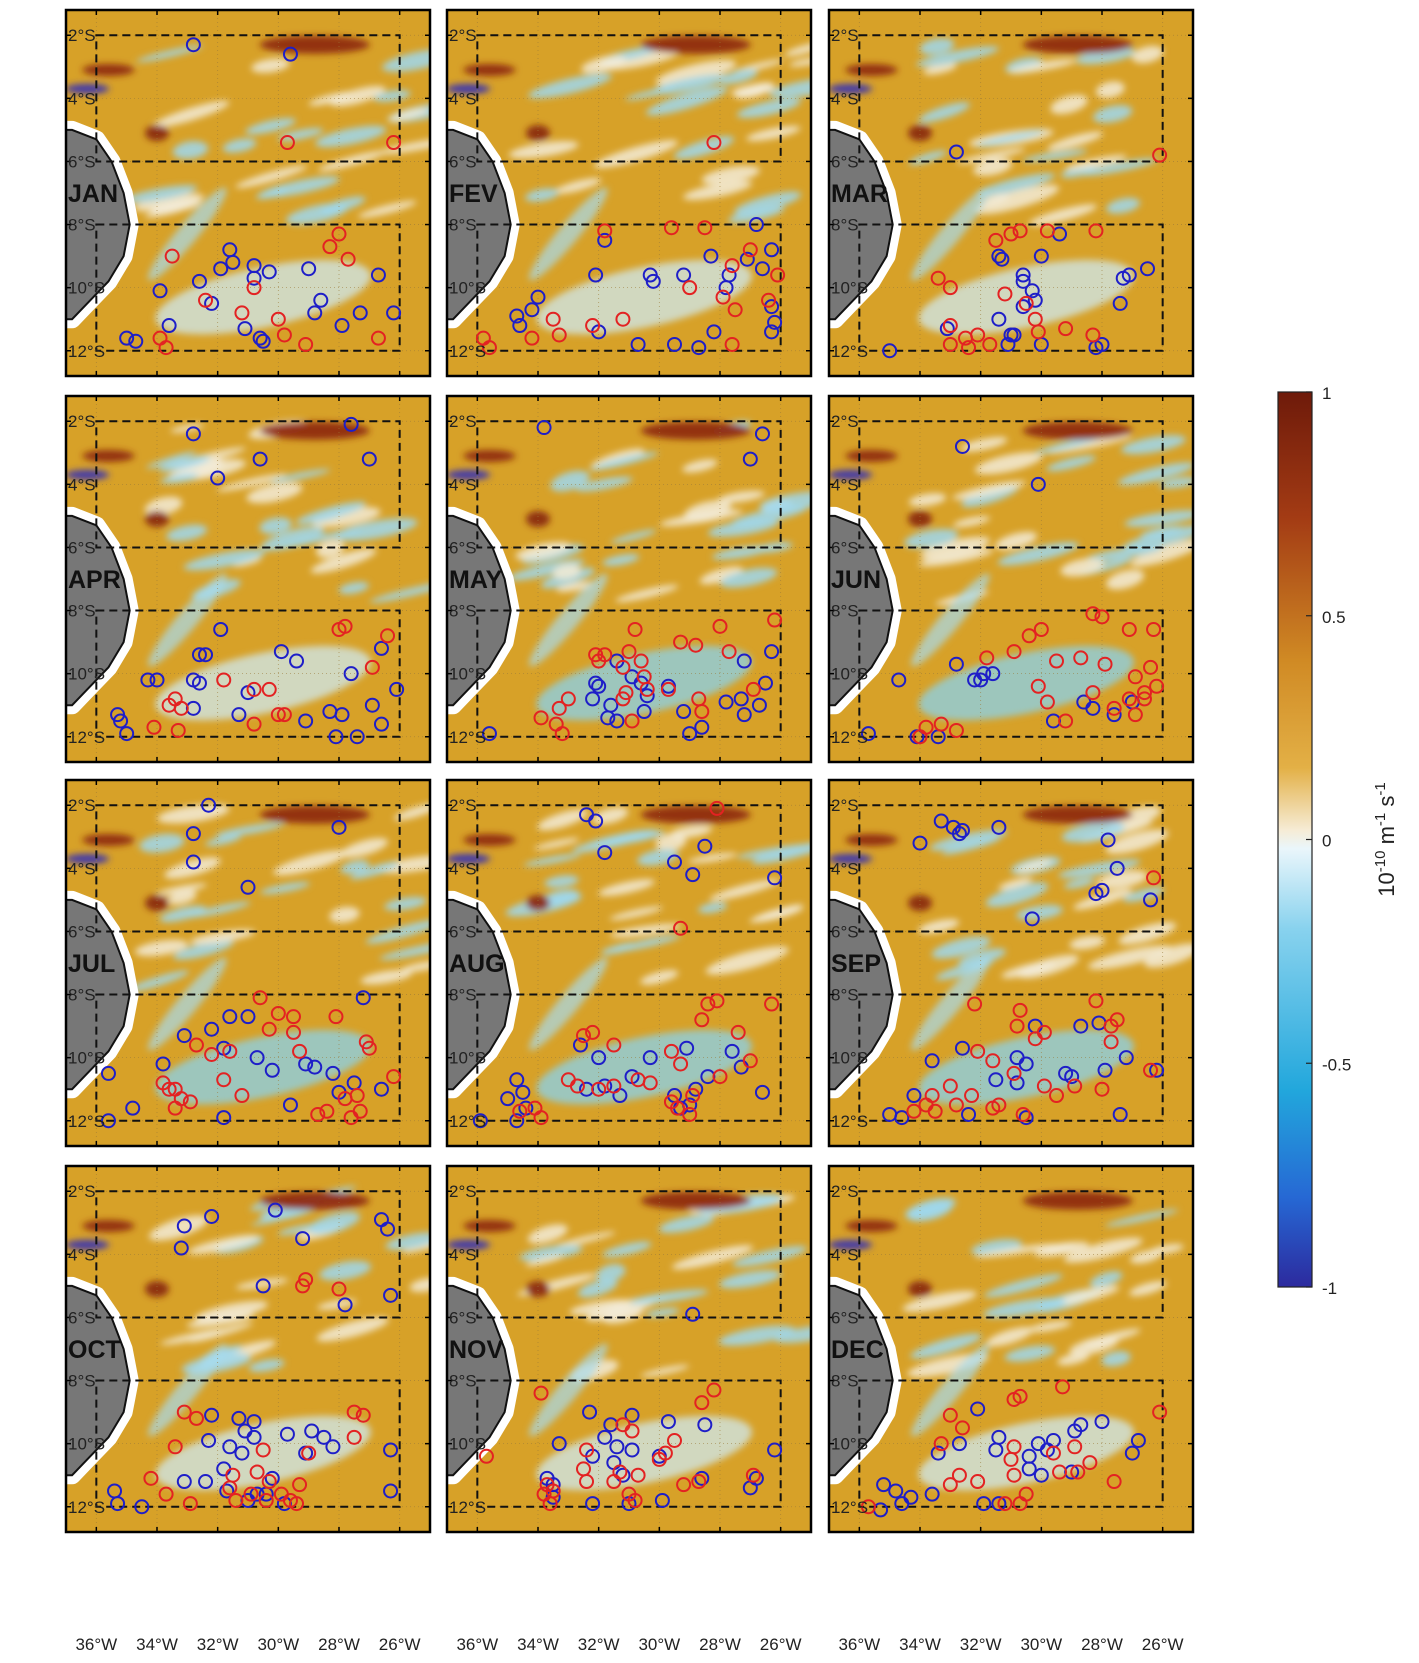 This screenshot has height=1663, width=1419. Describe the element at coordinates (91, 964) in the screenshot. I see `month-label: JUL` at that location.